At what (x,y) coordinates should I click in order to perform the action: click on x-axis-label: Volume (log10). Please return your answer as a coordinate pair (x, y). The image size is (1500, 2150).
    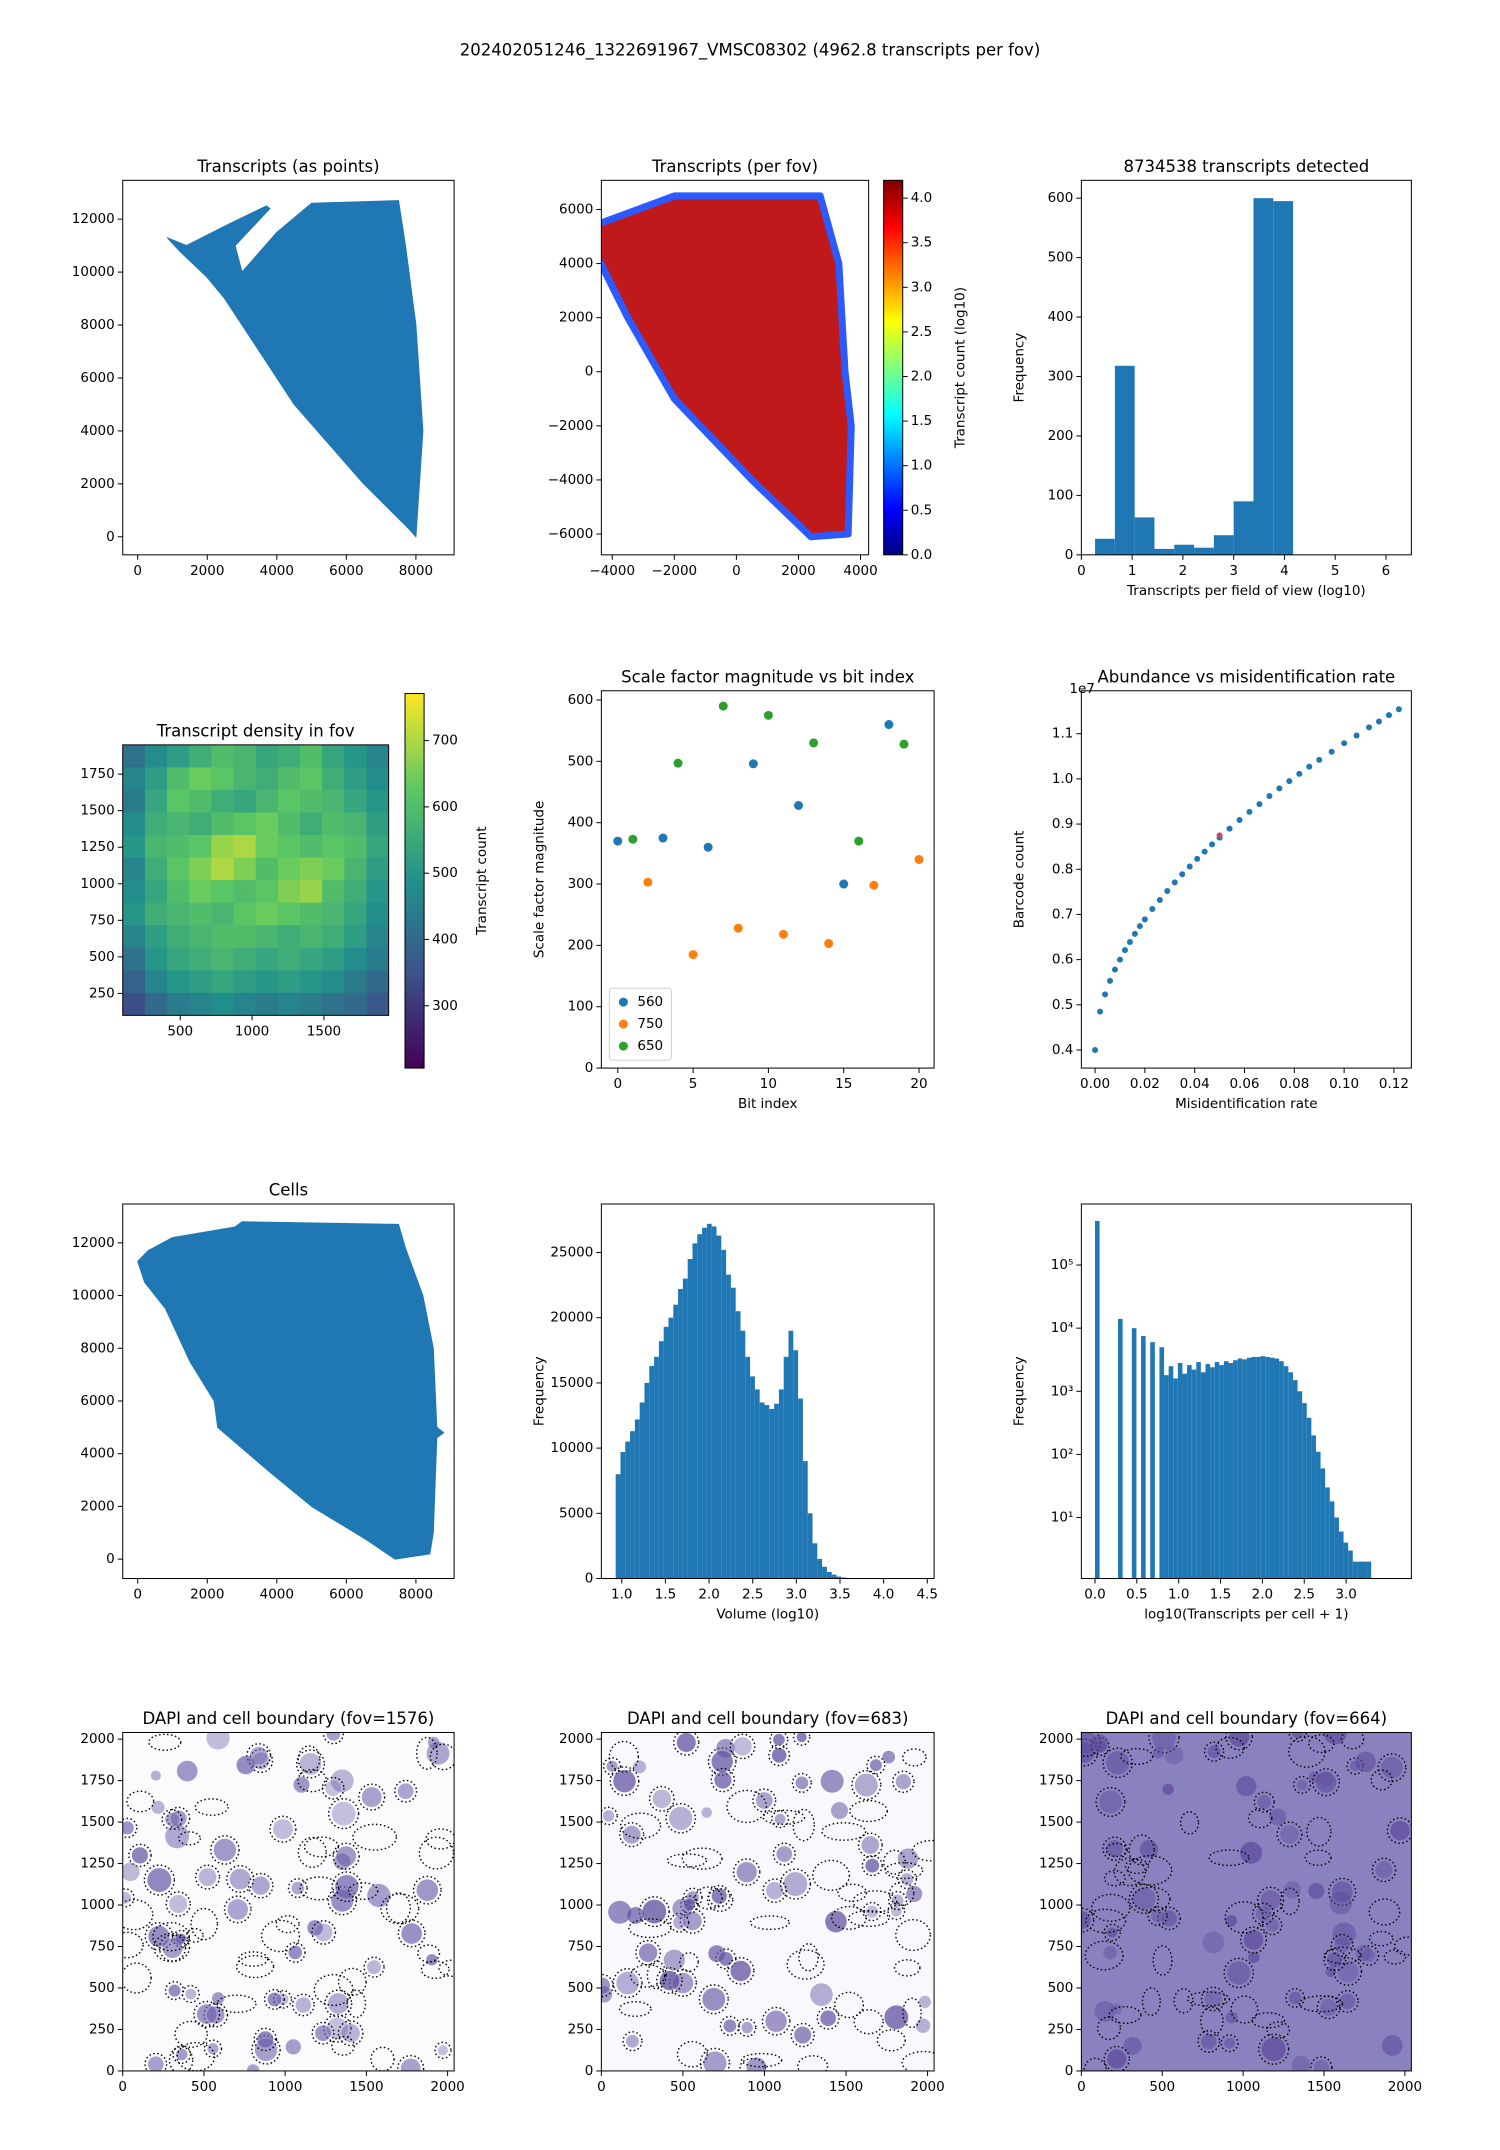
    Looking at the image, I should click on (767, 1615).